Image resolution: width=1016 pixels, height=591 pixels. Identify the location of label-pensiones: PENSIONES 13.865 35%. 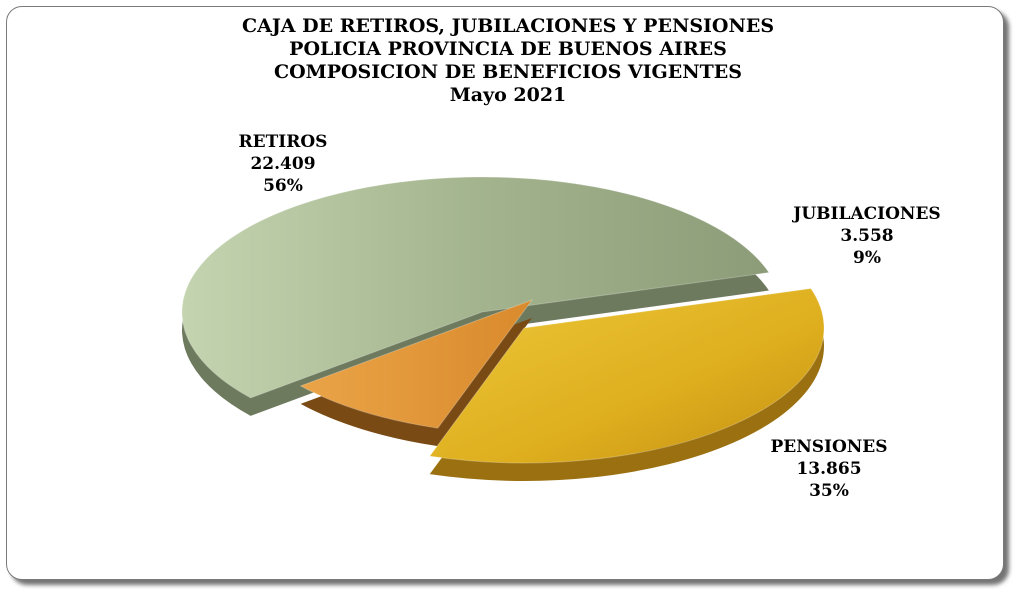
(829, 469).